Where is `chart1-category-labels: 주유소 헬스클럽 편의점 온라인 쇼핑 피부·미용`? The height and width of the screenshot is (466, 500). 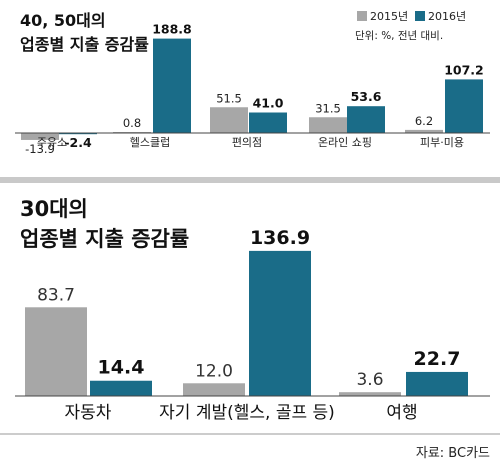
chart1-category-labels: 주유소 헬스클럽 편의점 온라인 쇼핑 피부·미용 is located at coordinates (250, 142).